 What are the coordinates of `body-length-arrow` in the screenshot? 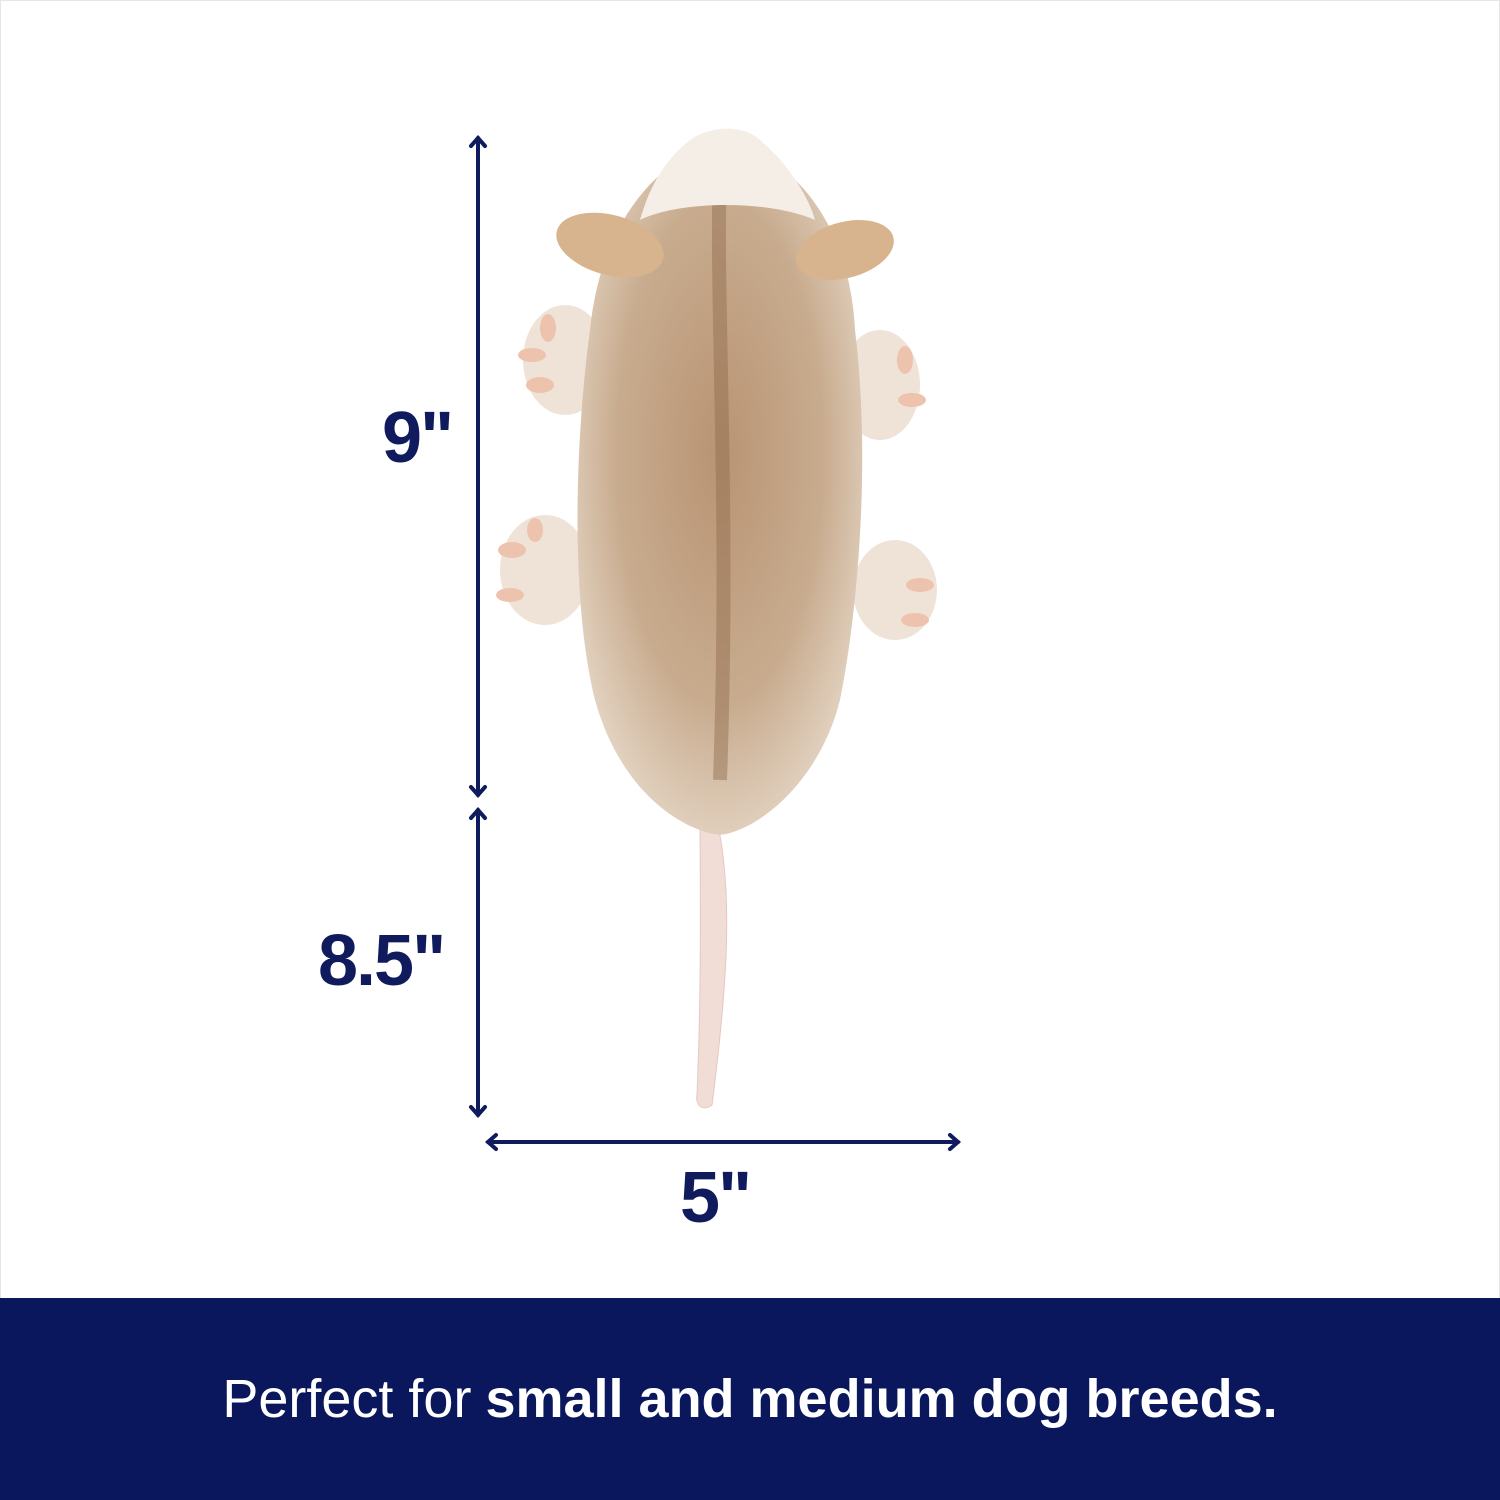 It's located at (478, 466).